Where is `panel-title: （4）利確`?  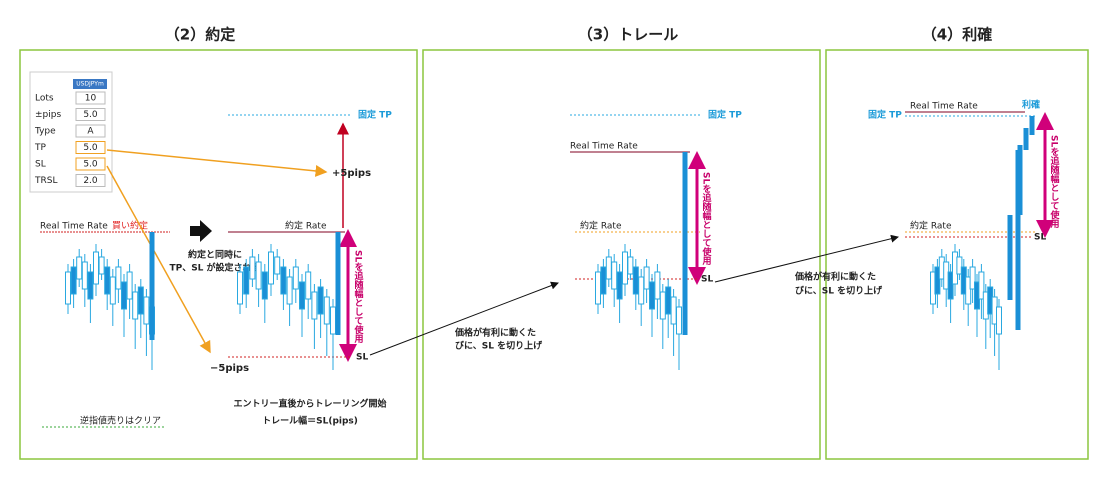
panel-title: （4）利確 is located at coordinates (957, 35).